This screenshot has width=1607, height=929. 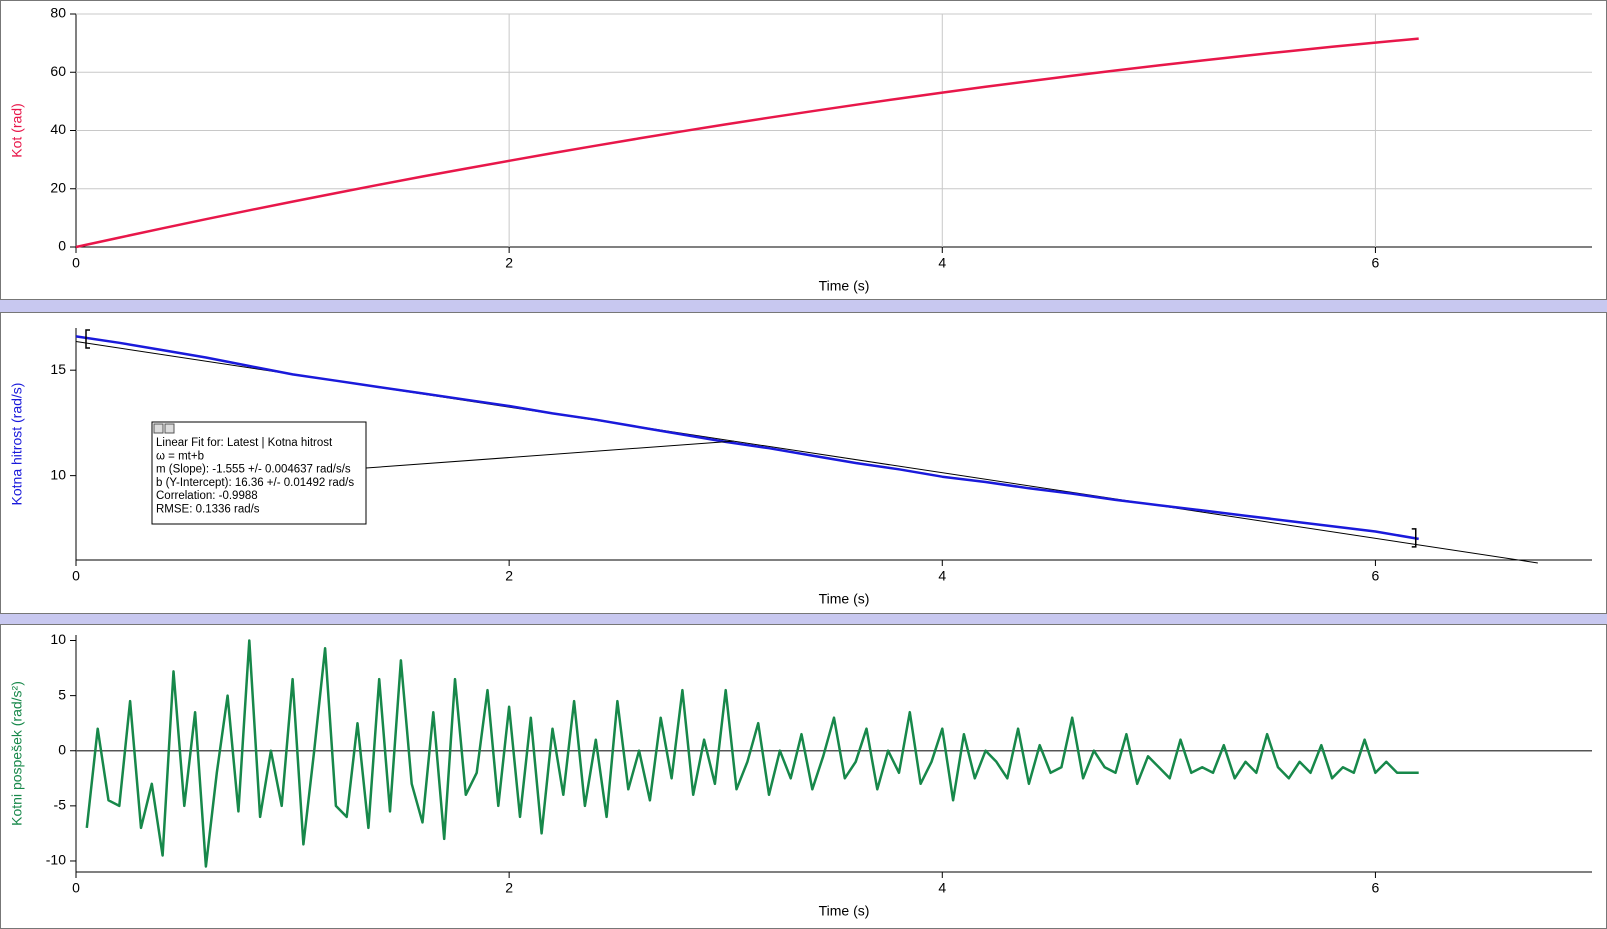 I want to click on close-button, so click(x=158, y=428).